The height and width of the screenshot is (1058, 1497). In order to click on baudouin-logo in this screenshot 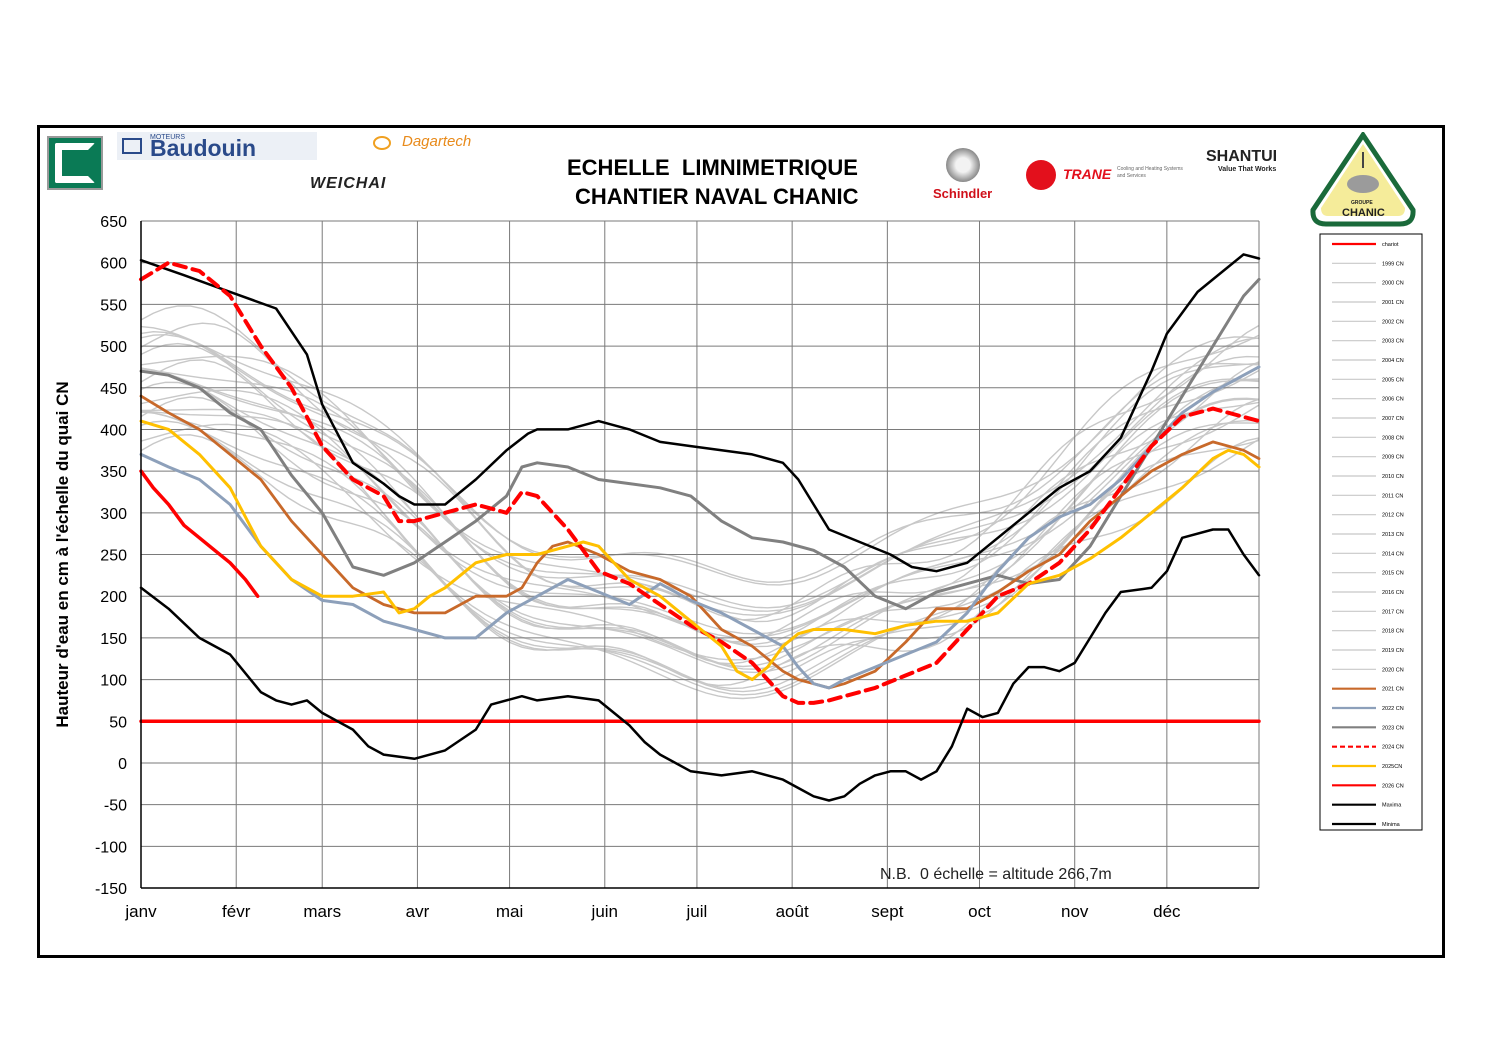, I will do `click(217, 146)`.